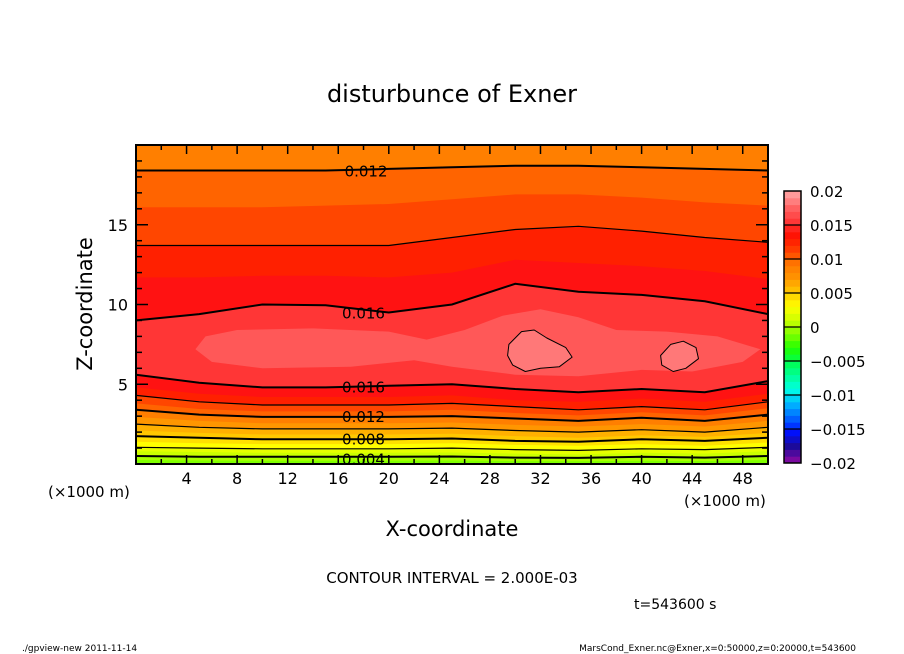 Image resolution: width=904 pixels, height=654 pixels. What do you see at coordinates (466, 478) in the screenshot?
I see `x-tick-labels: 4 8 12 16 20 24 28 32 36 40 44 48` at bounding box center [466, 478].